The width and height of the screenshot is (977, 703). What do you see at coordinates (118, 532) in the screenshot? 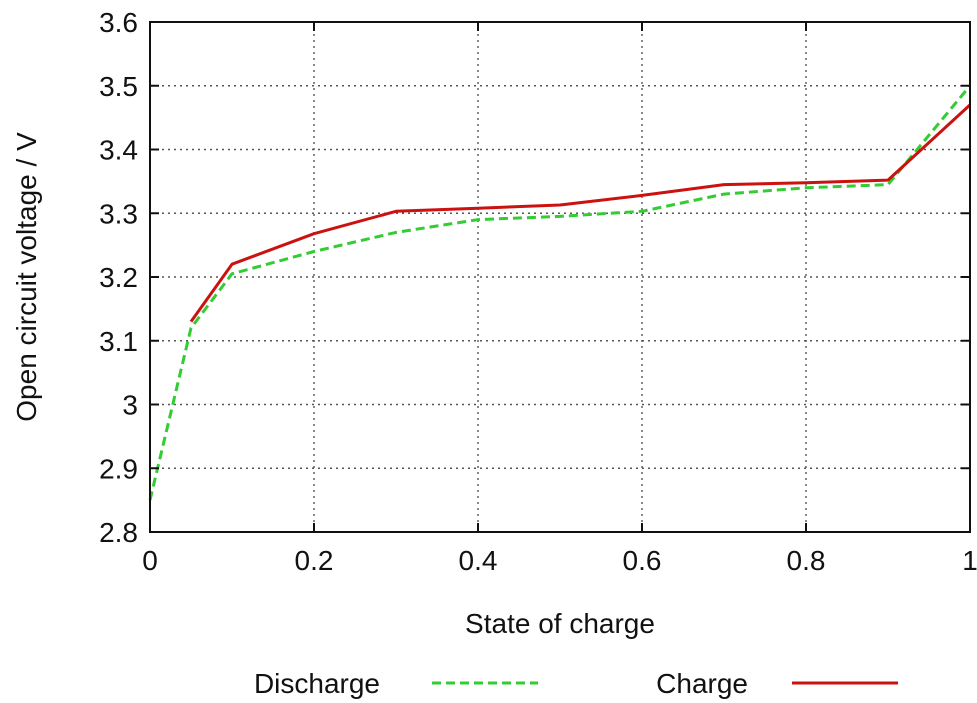
I see `y-tick-label-0: 2.8` at bounding box center [118, 532].